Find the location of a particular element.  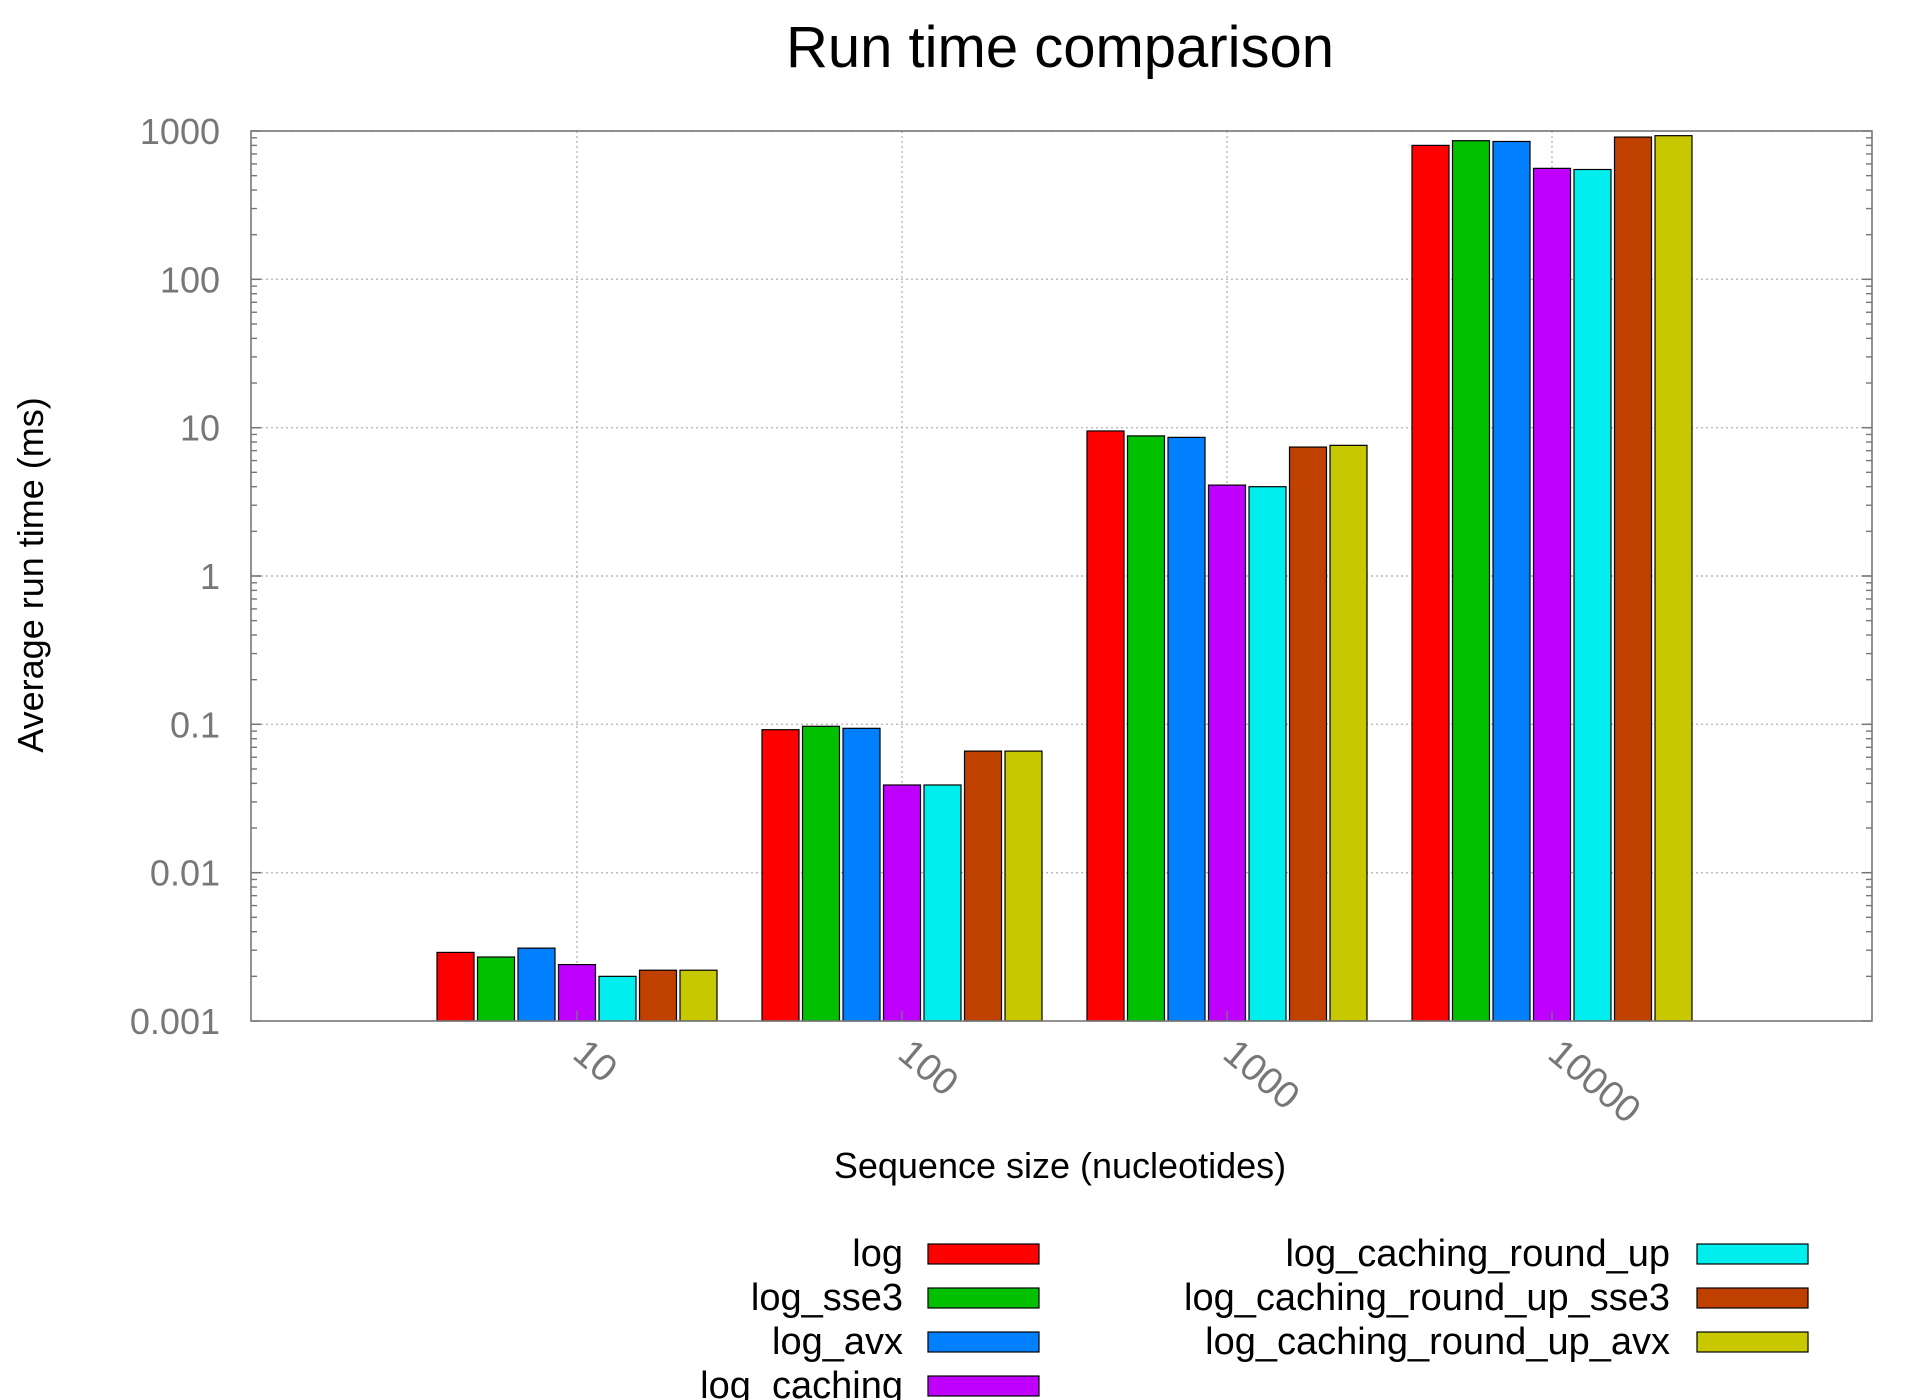

y-tick-label: 1 is located at coordinates (210, 576).